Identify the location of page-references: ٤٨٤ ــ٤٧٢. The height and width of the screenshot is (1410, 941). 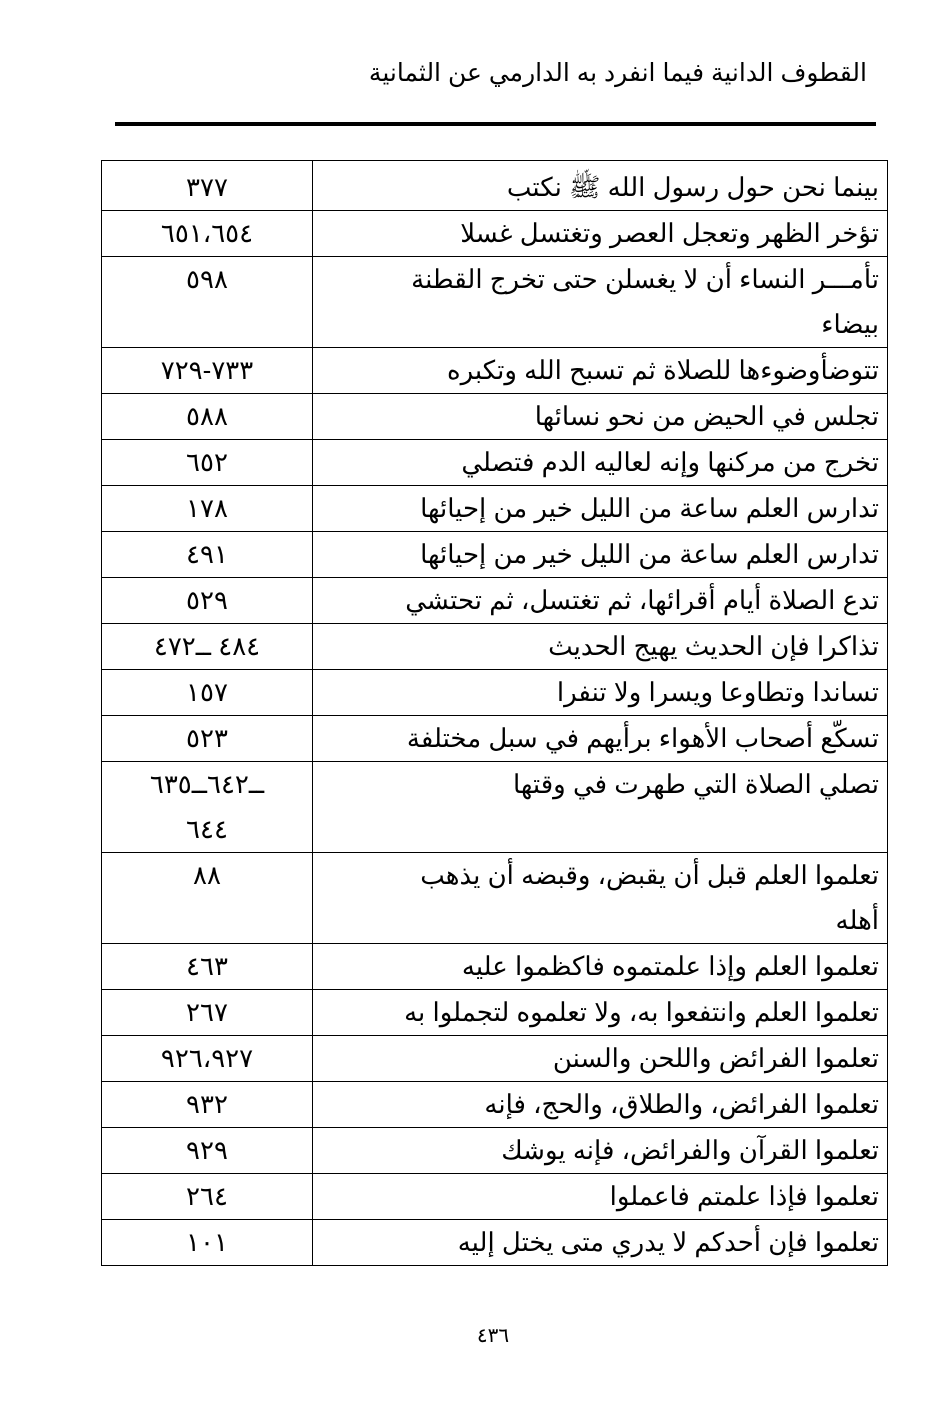
(207, 646).